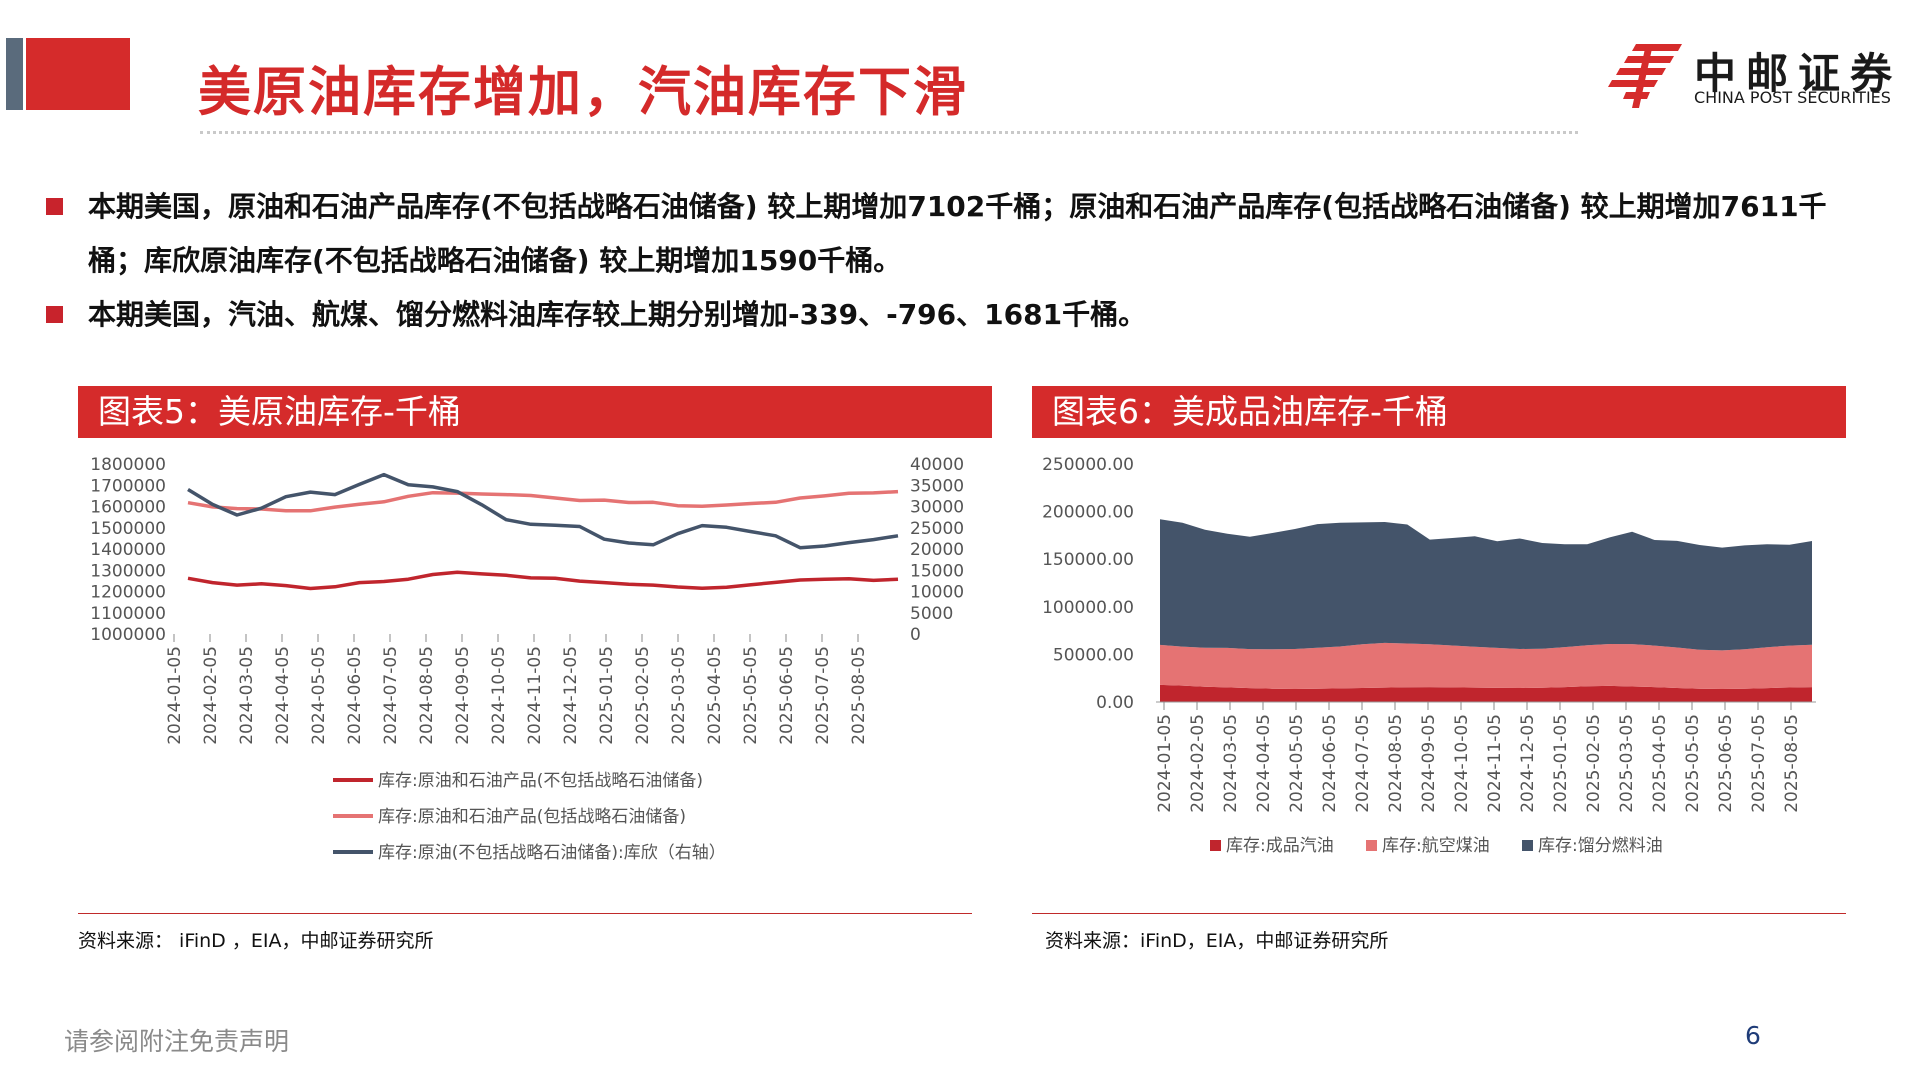 The width and height of the screenshot is (1920, 1080). What do you see at coordinates (128, 550) in the screenshot?
I see `y-left-tick-label: 1400000` at bounding box center [128, 550].